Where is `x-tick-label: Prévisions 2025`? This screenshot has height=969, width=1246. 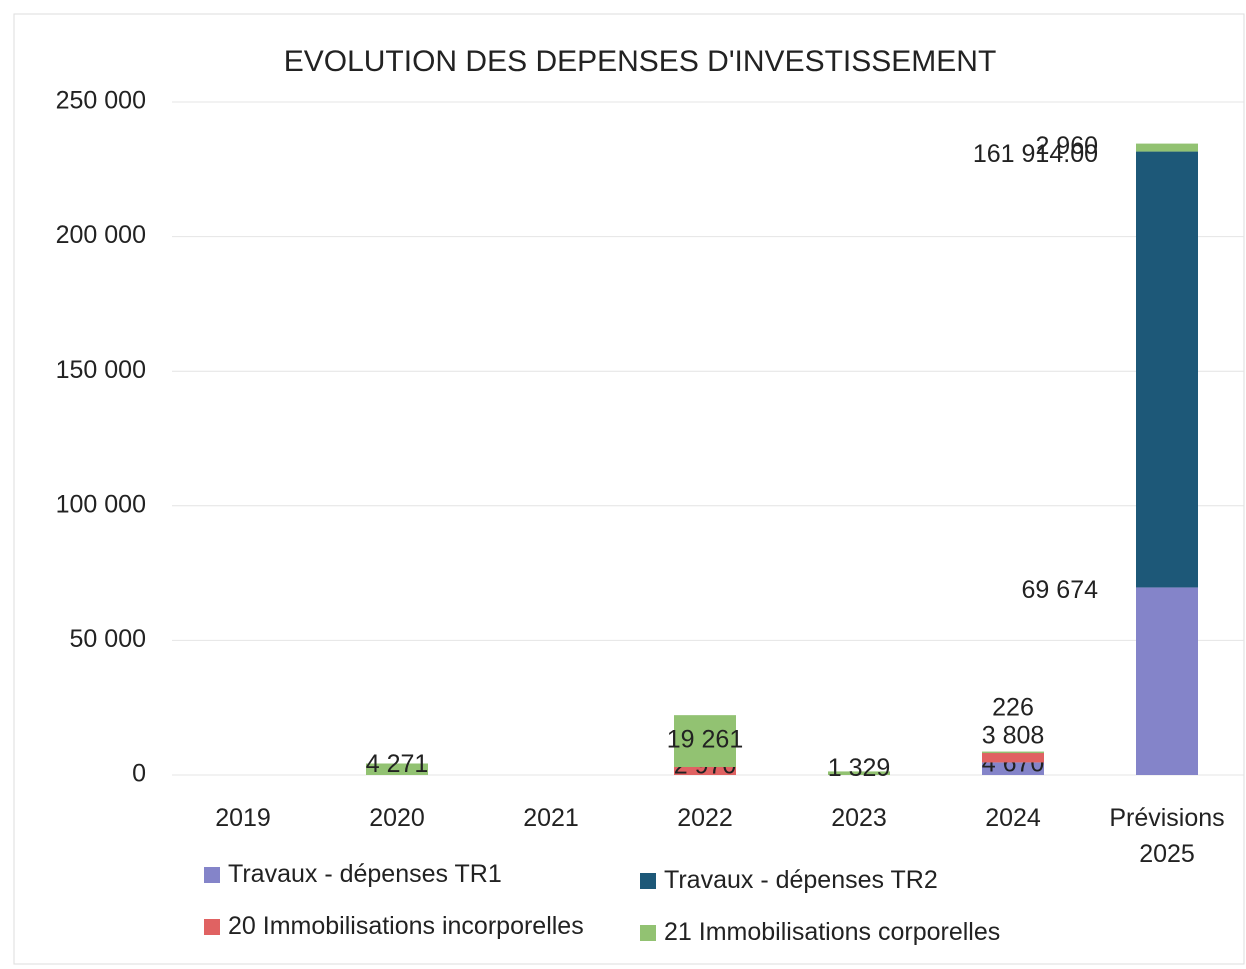 x-tick-label: Prévisions 2025 is located at coordinates (1167, 836).